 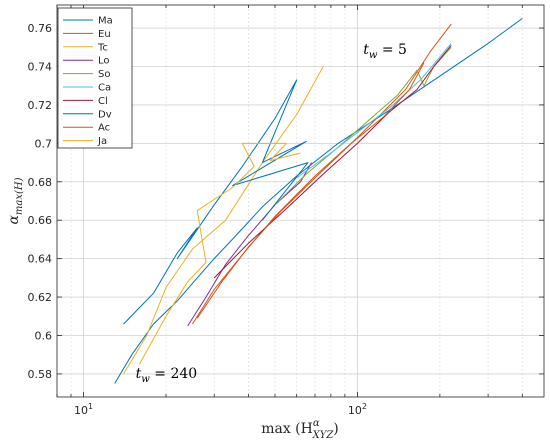 What do you see at coordinates (40, 66) in the screenshot?
I see `y-tick-label: 0.74` at bounding box center [40, 66].